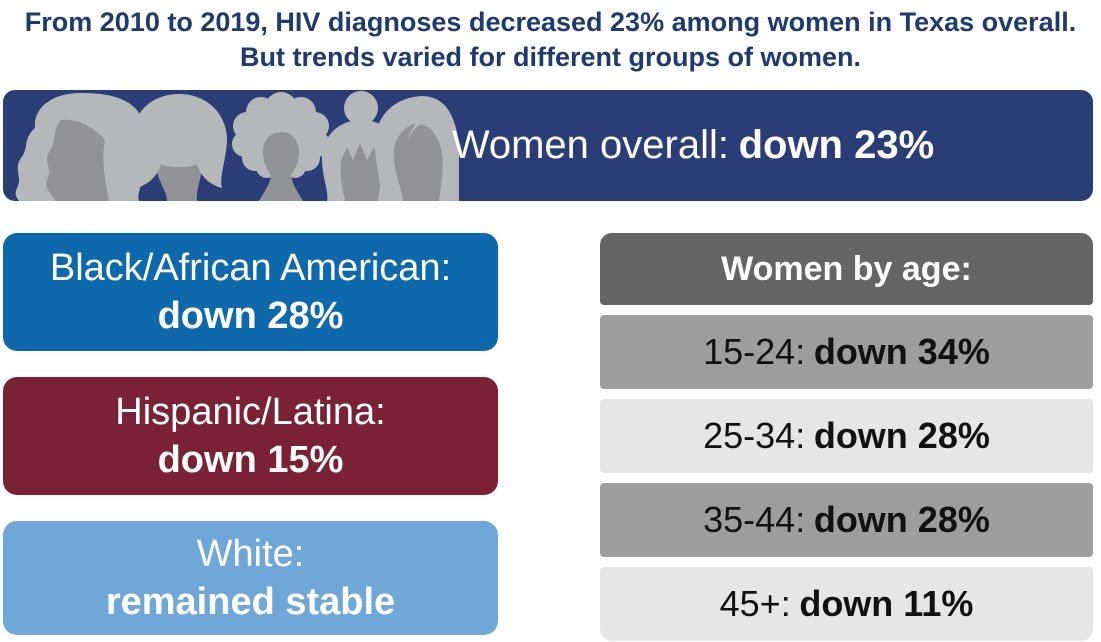 The width and height of the screenshot is (1101, 642). I want to click on age-value: down 34%, so click(901, 351).